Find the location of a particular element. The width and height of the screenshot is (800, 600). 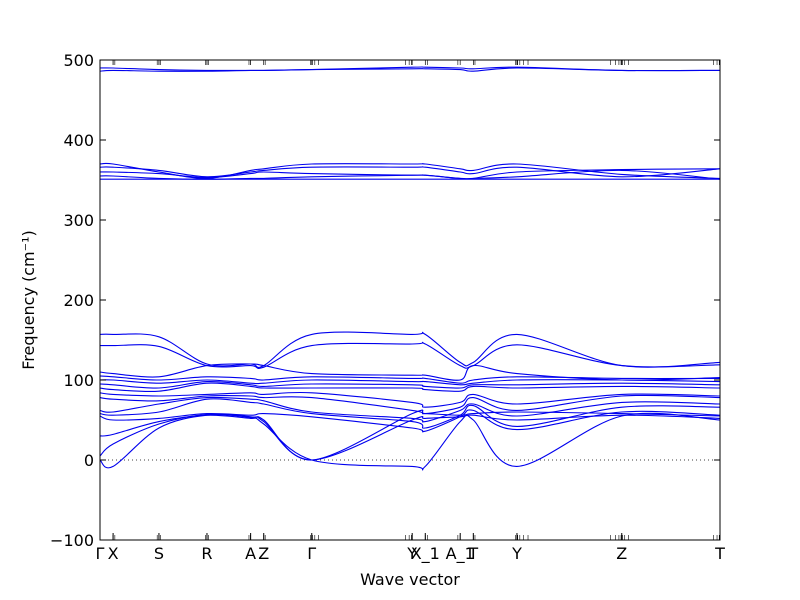

x-tick-label: A_1 is located at coordinates (460, 554).